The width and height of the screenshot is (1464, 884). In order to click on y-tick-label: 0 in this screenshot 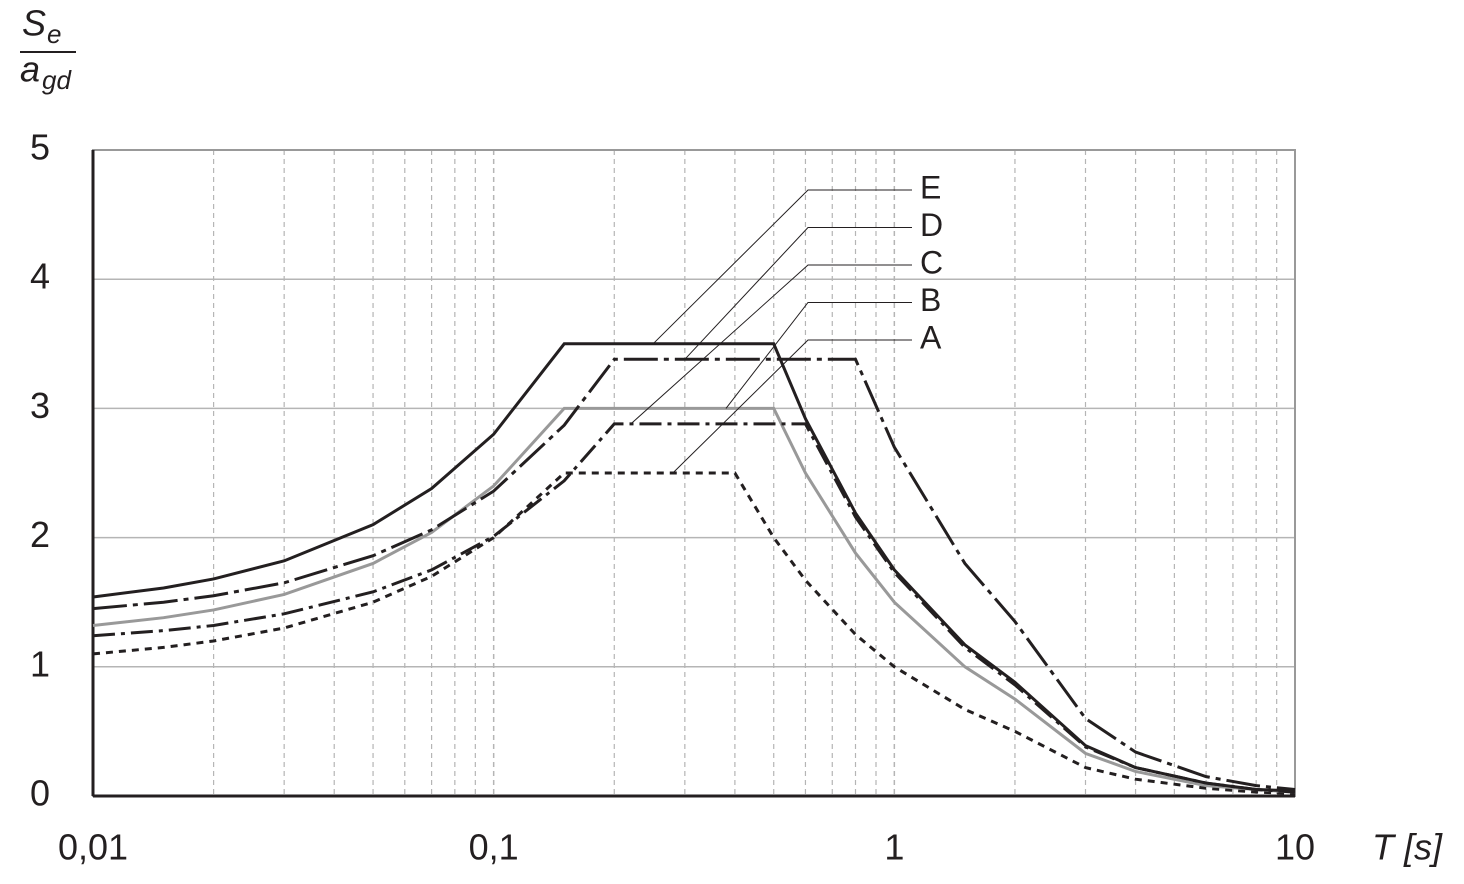, I will do `click(40, 793)`.